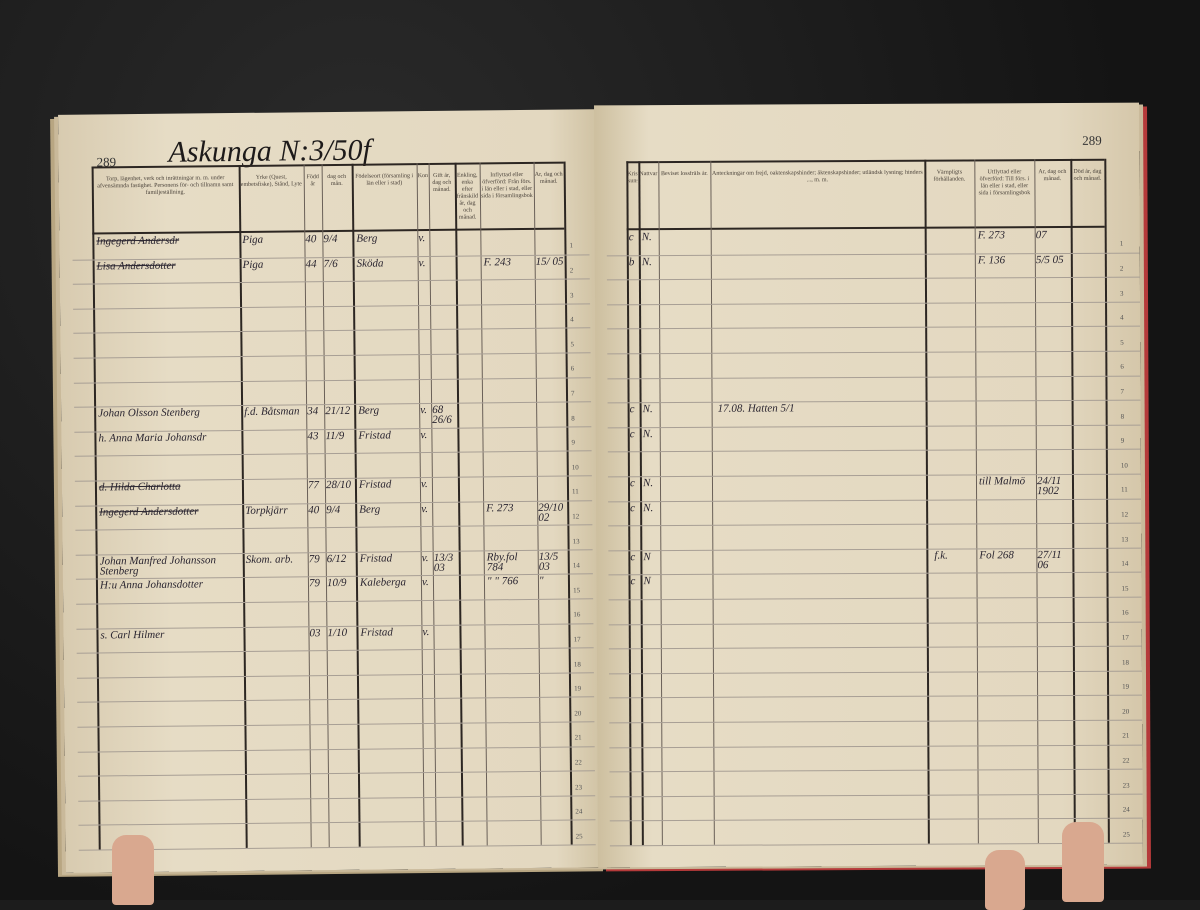  What do you see at coordinates (367, 238) in the screenshot?
I see `entry-place: Berg` at bounding box center [367, 238].